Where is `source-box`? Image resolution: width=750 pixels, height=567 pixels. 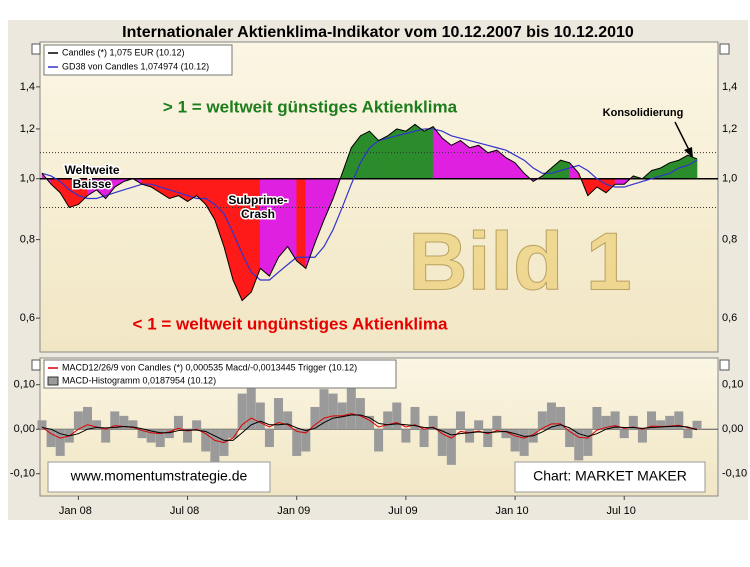
source-box is located at coordinates (610, 477).